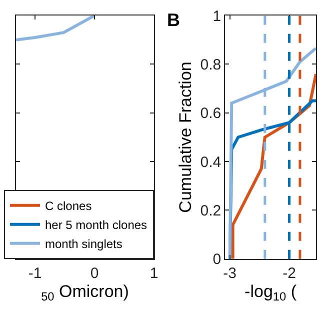  I want to click on x-tick-label: -2, so click(289, 273).